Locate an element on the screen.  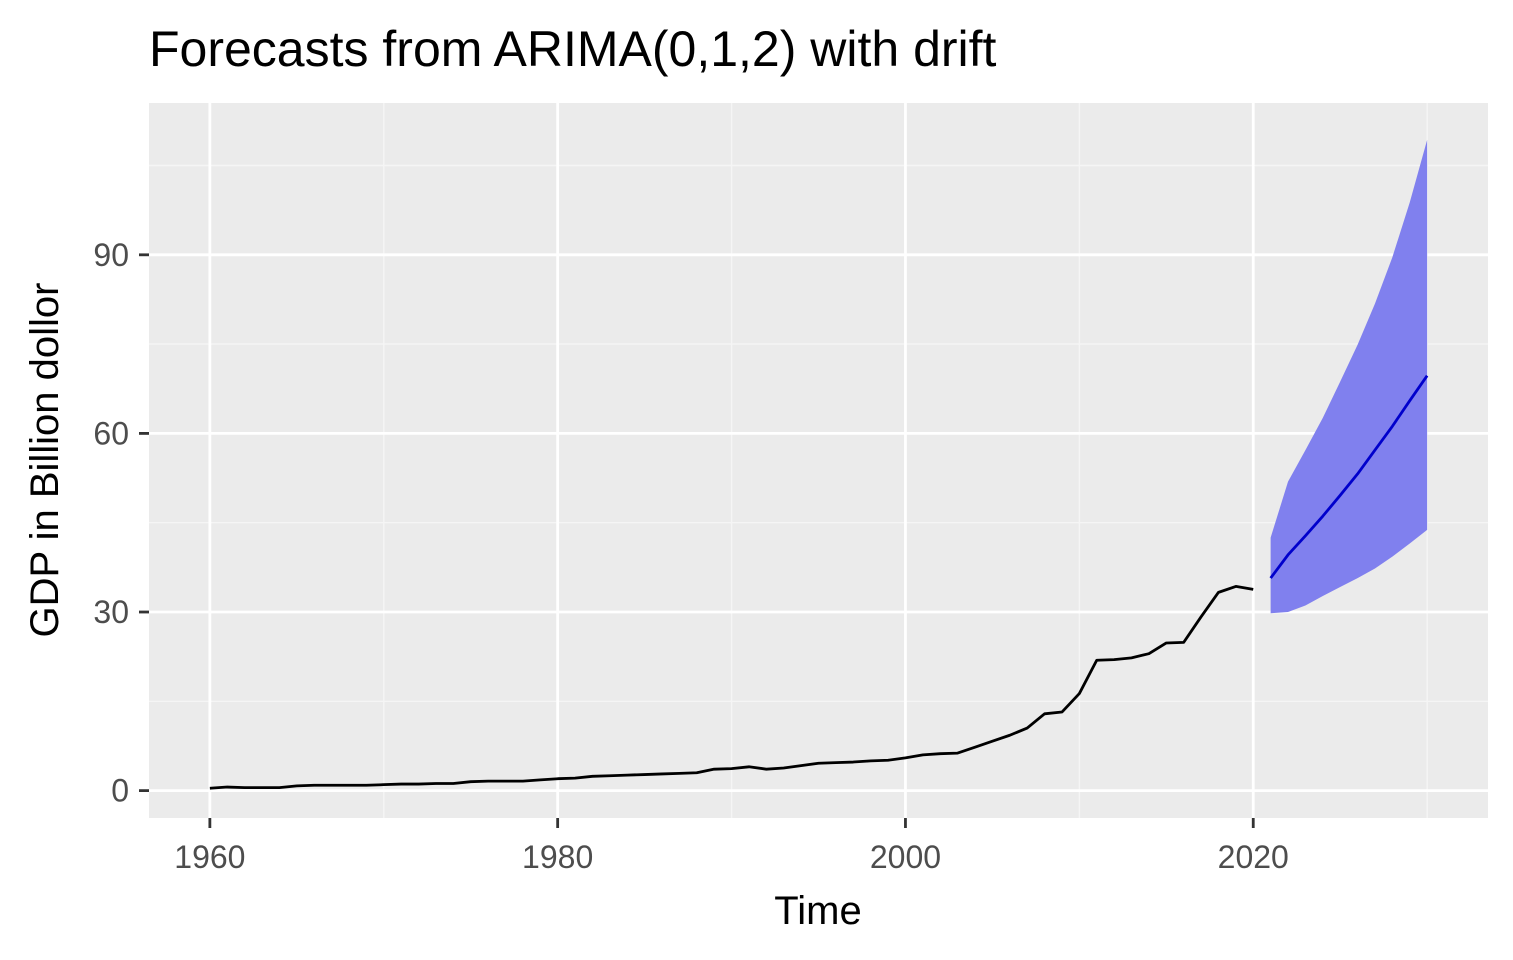
y-tick-label: 60 is located at coordinates (111, 433).